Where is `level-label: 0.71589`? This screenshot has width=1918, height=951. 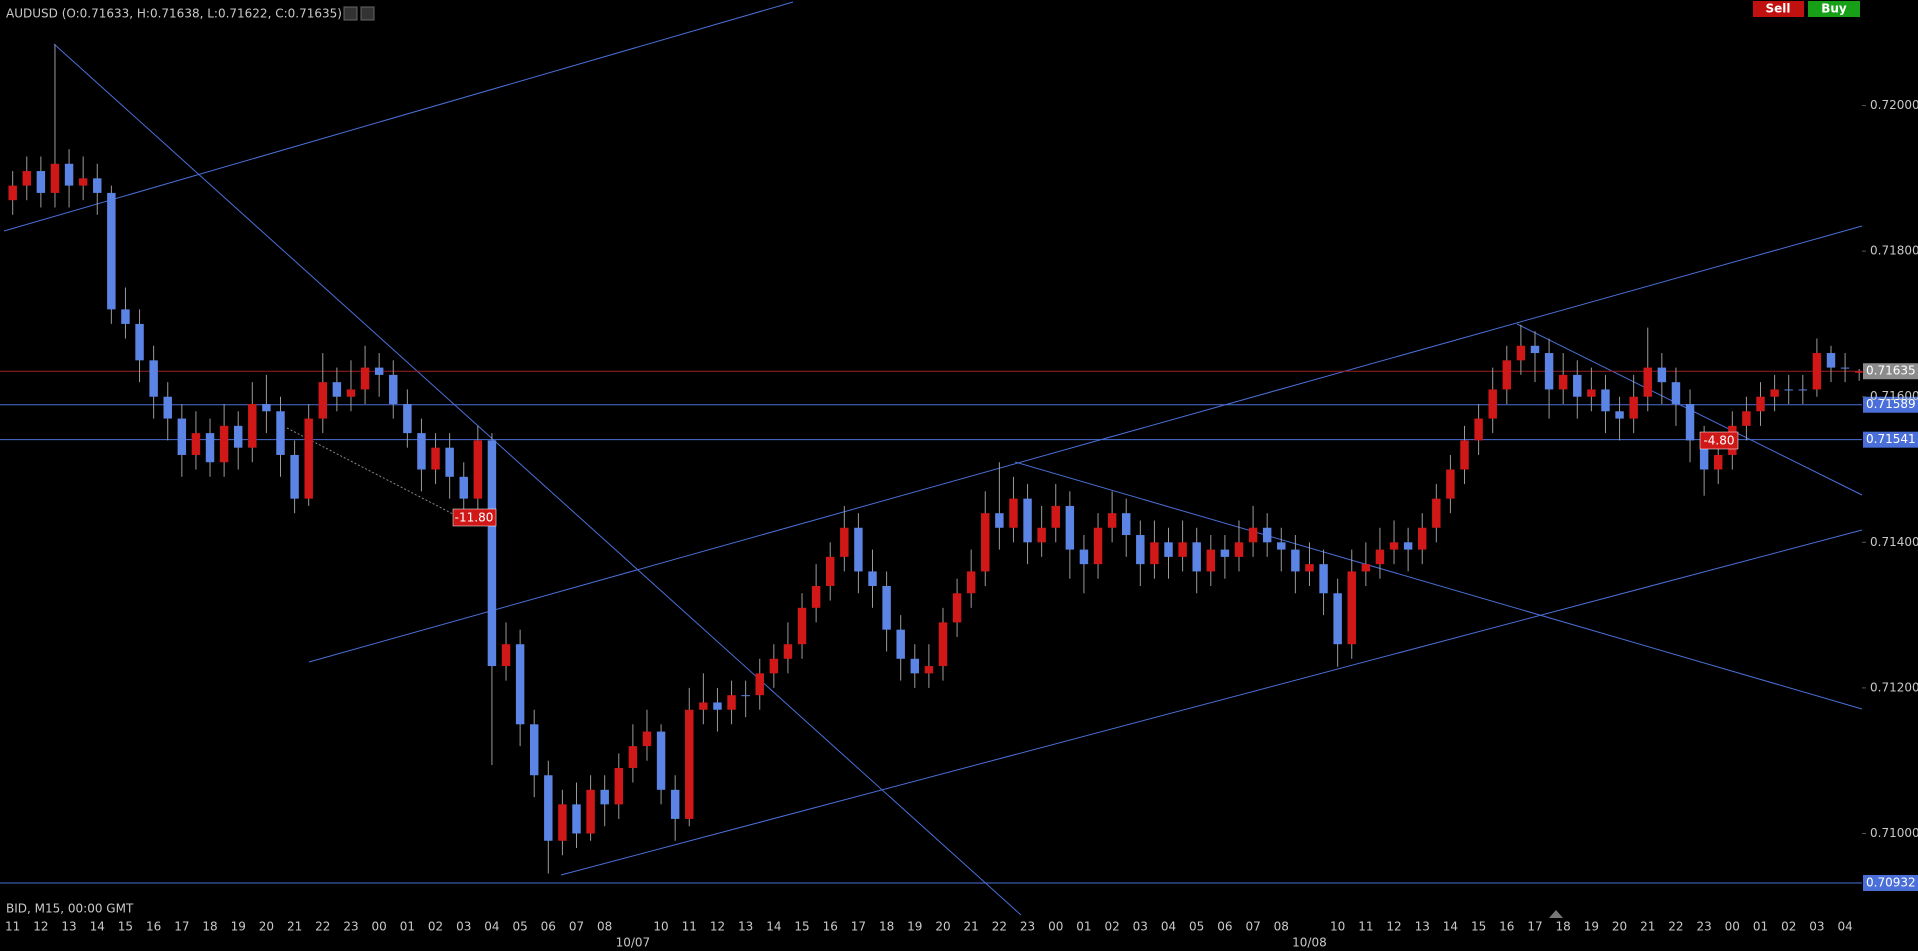
level-label: 0.71589 is located at coordinates (1891, 404).